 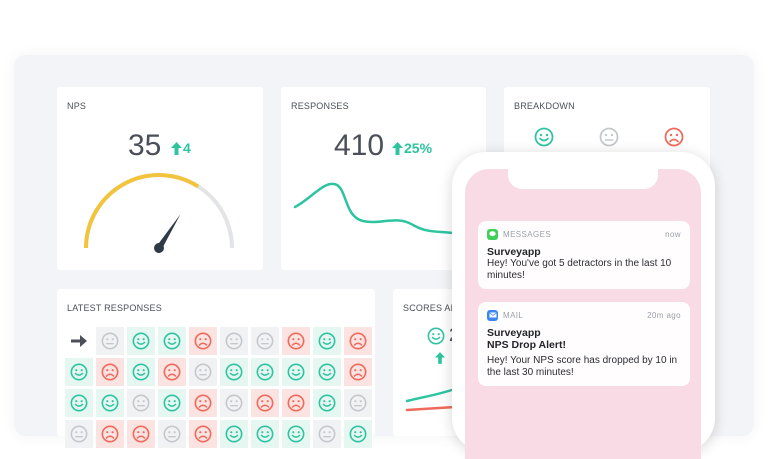 I want to click on nps-gauge, so click(x=159, y=213).